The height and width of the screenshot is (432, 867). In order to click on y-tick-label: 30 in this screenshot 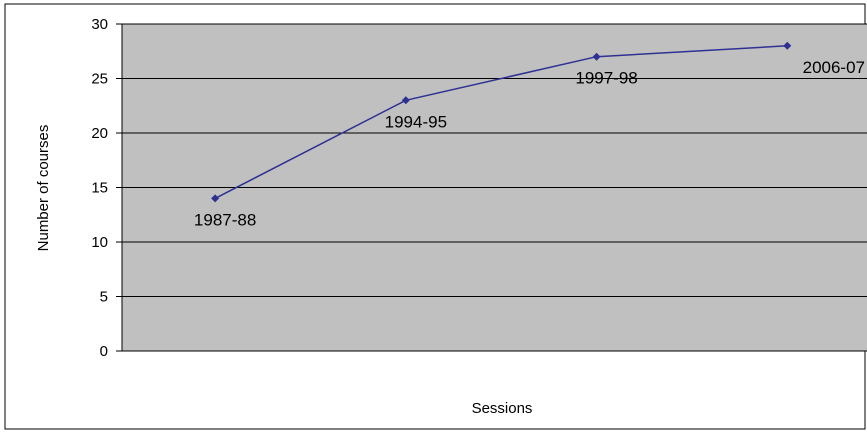, I will do `click(99, 24)`.